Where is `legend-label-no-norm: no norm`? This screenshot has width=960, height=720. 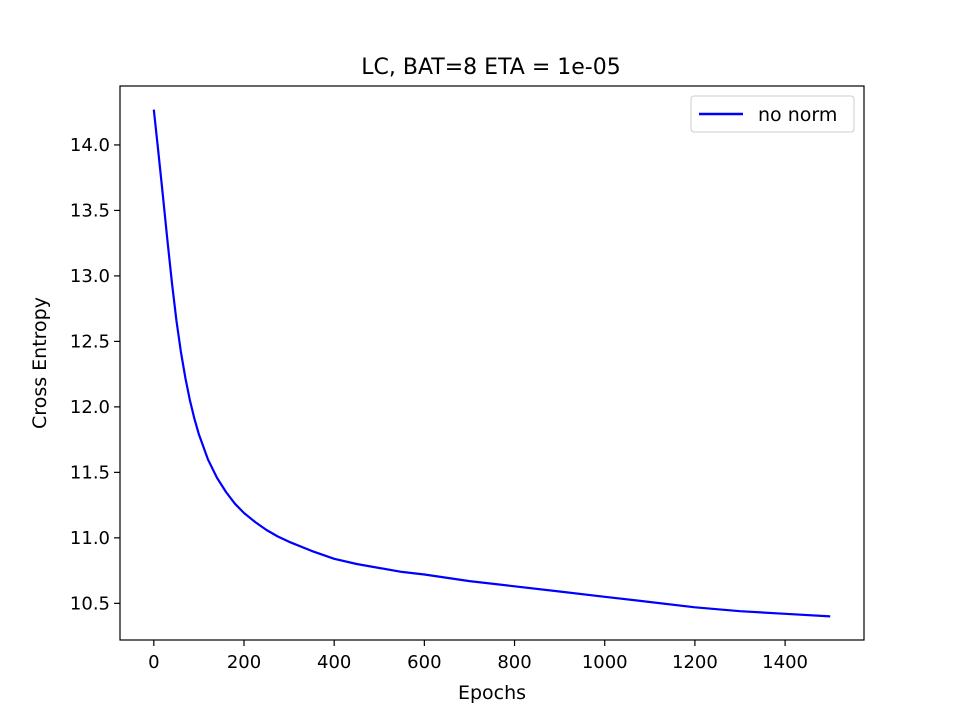 legend-label-no-norm: no norm is located at coordinates (797, 115).